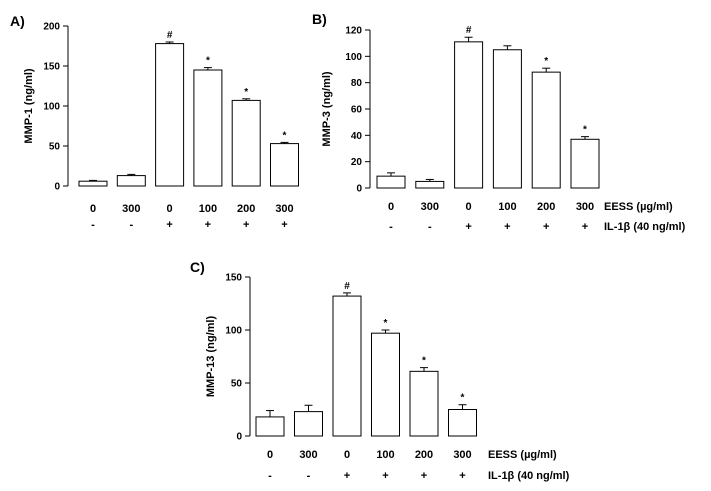  I want to click on panel-label: A), so click(17, 21).